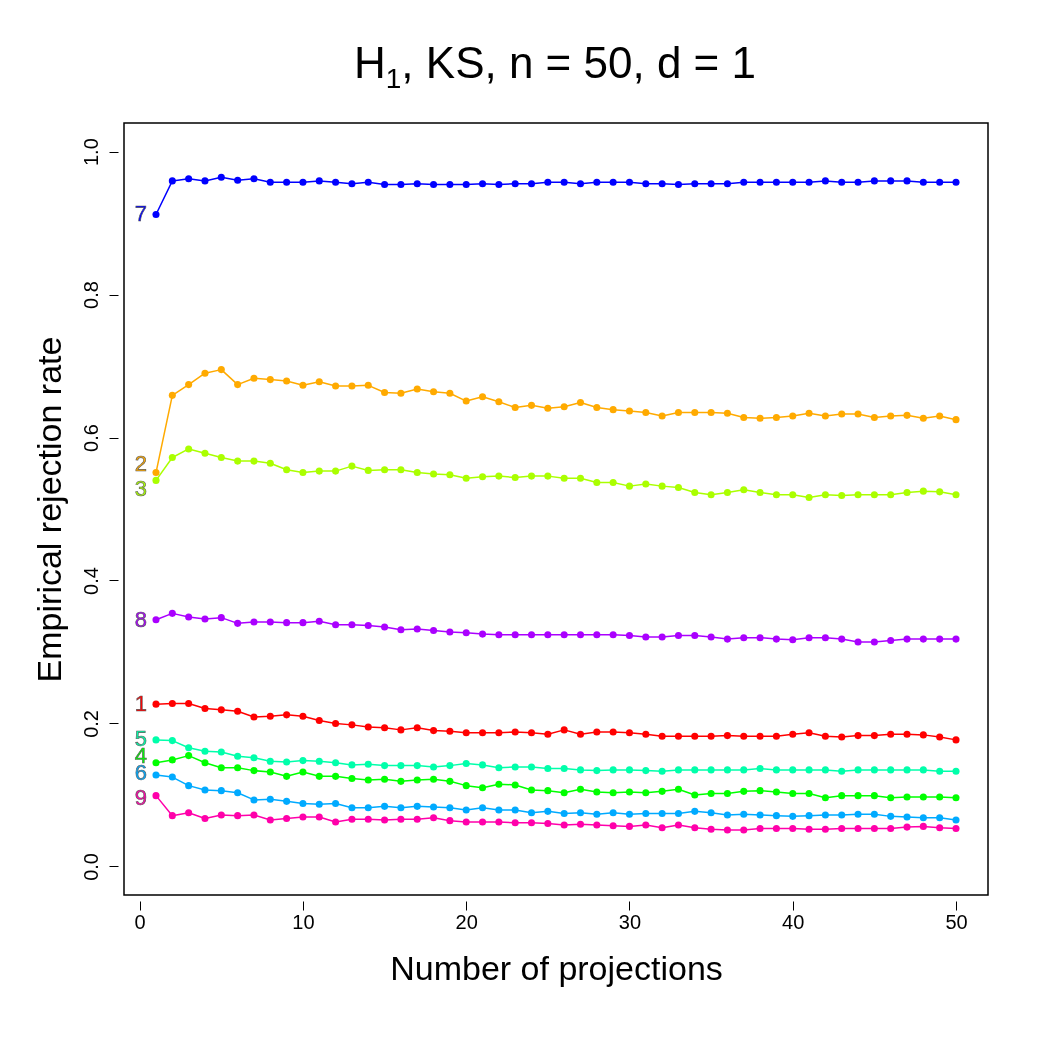 Image resolution: width=1050 pixels, height=1050 pixels. Describe the element at coordinates (630, 921) in the screenshot. I see `x-tick-label: 30` at that location.